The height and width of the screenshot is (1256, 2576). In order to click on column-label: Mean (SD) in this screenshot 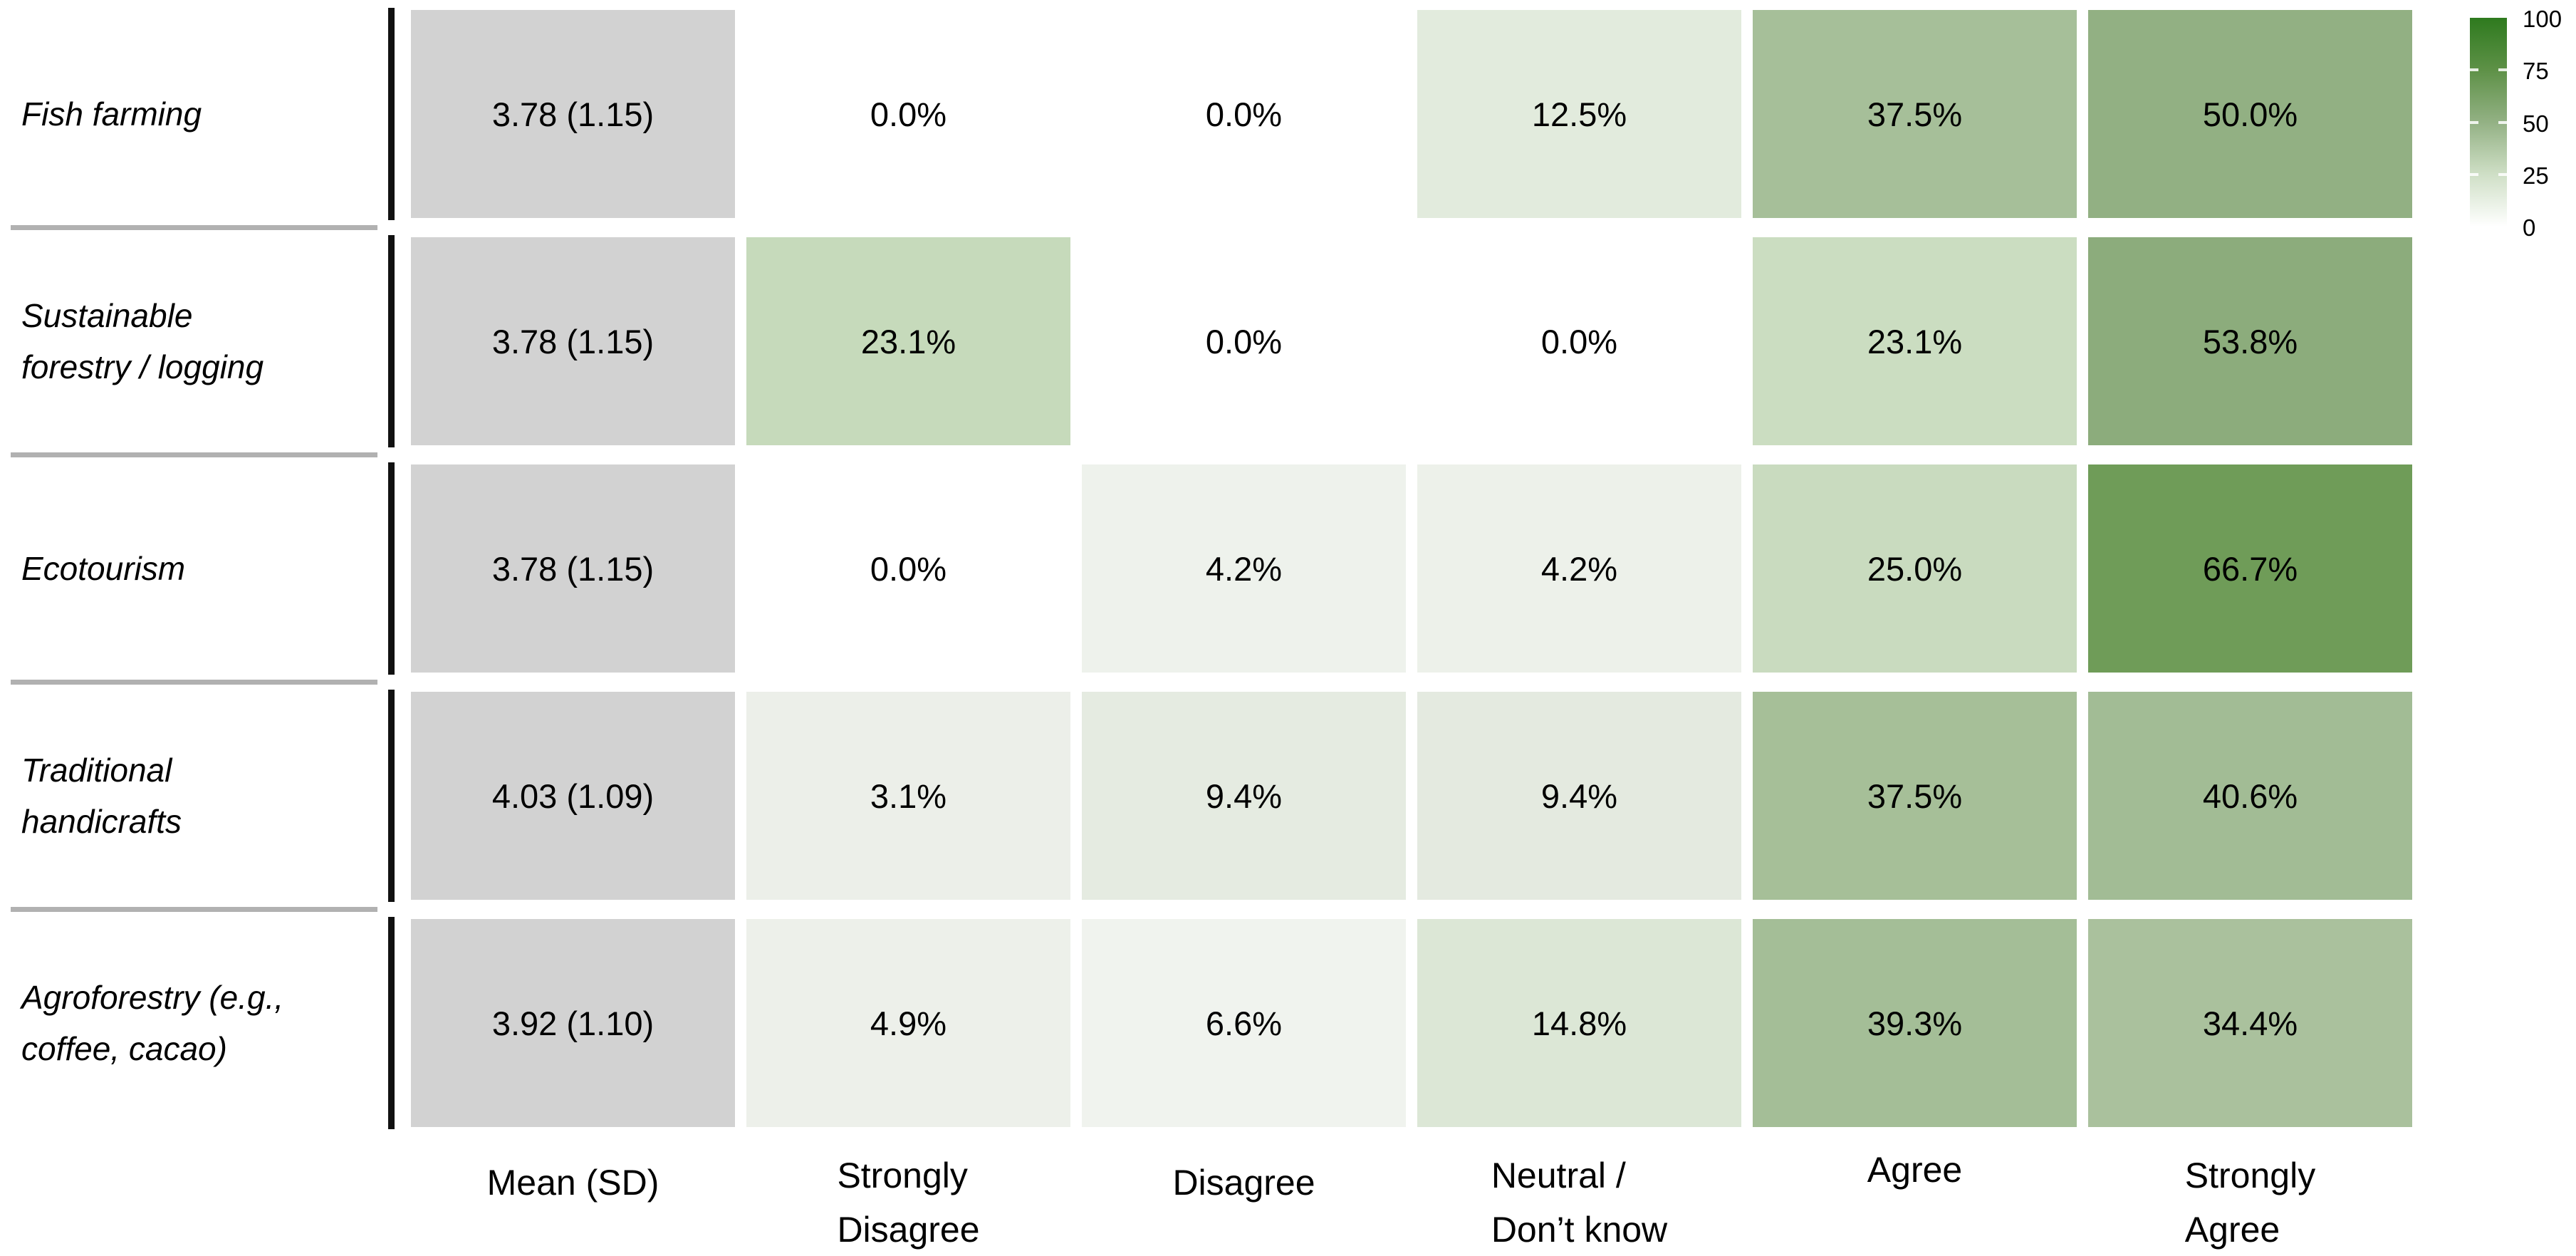, I will do `click(573, 1183)`.